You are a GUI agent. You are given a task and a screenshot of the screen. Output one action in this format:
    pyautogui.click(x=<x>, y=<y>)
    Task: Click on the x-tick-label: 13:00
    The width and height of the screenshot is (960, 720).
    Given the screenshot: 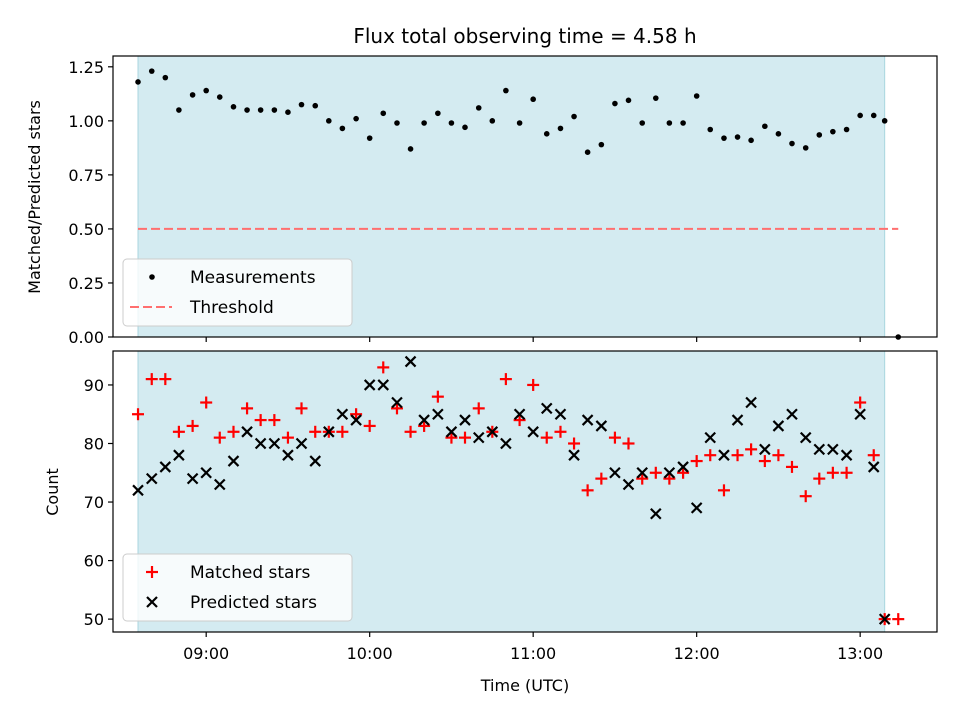 What is the action you would take?
    pyautogui.click(x=860, y=653)
    